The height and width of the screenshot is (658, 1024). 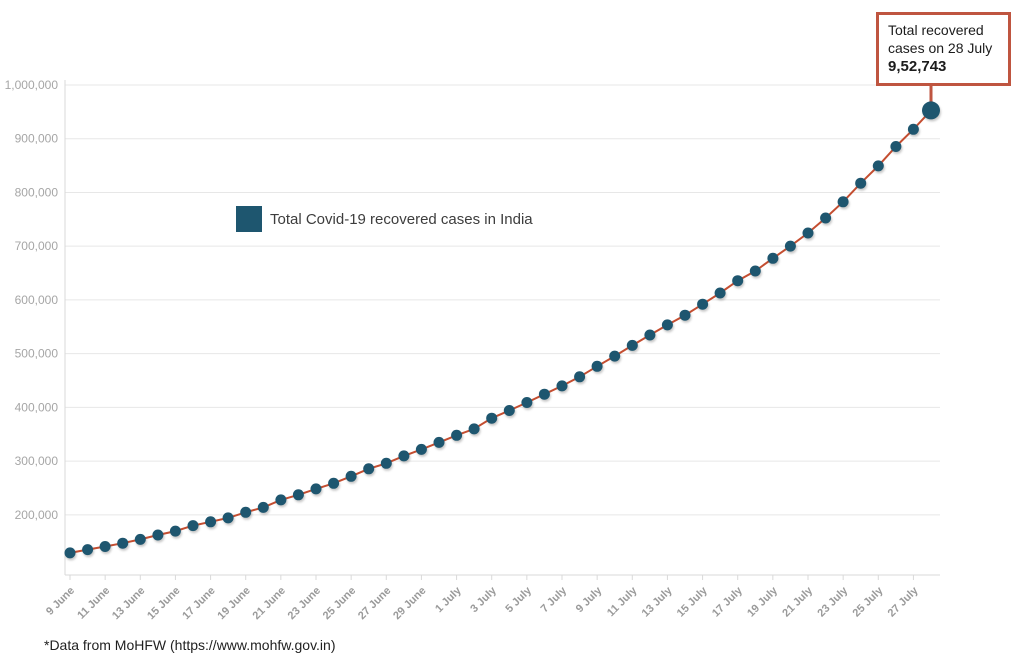 What do you see at coordinates (940, 48) in the screenshot?
I see `annotation-line2: cases on 28 July` at bounding box center [940, 48].